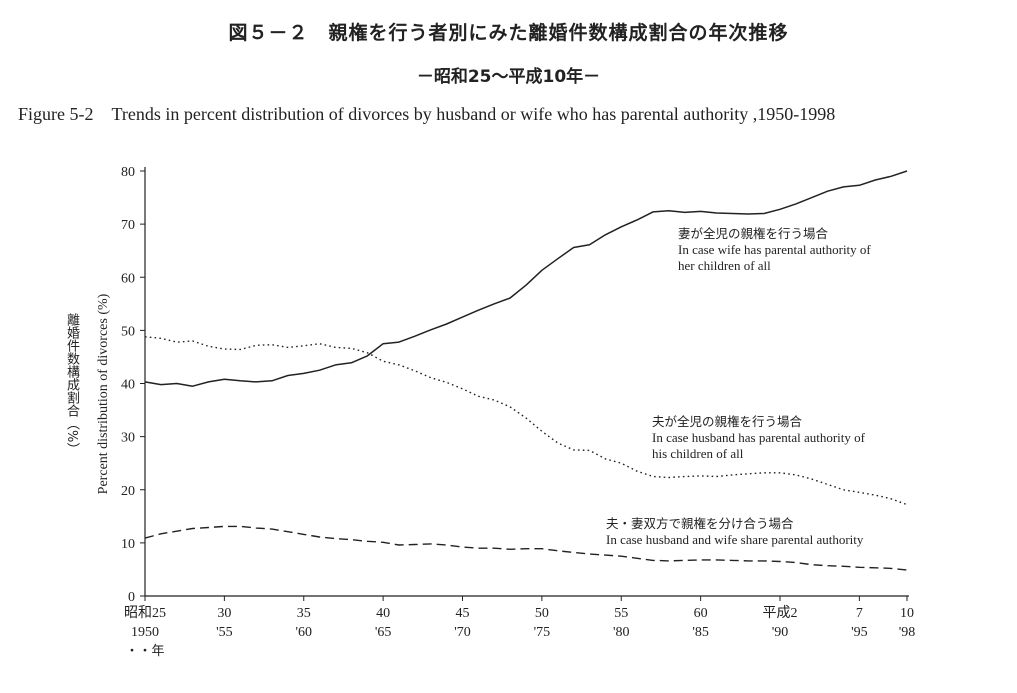 This screenshot has width=1017, height=693. Describe the element at coordinates (780, 632) in the screenshot. I see `x-tick-label-en: '90` at that location.